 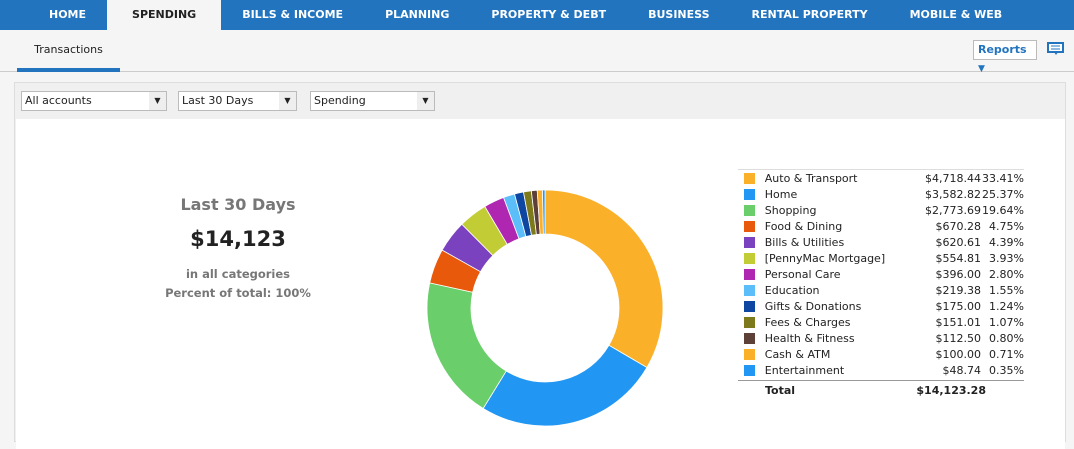 What do you see at coordinates (238, 293) in the screenshot?
I see `summary-line2: Percent of total: 100%` at bounding box center [238, 293].